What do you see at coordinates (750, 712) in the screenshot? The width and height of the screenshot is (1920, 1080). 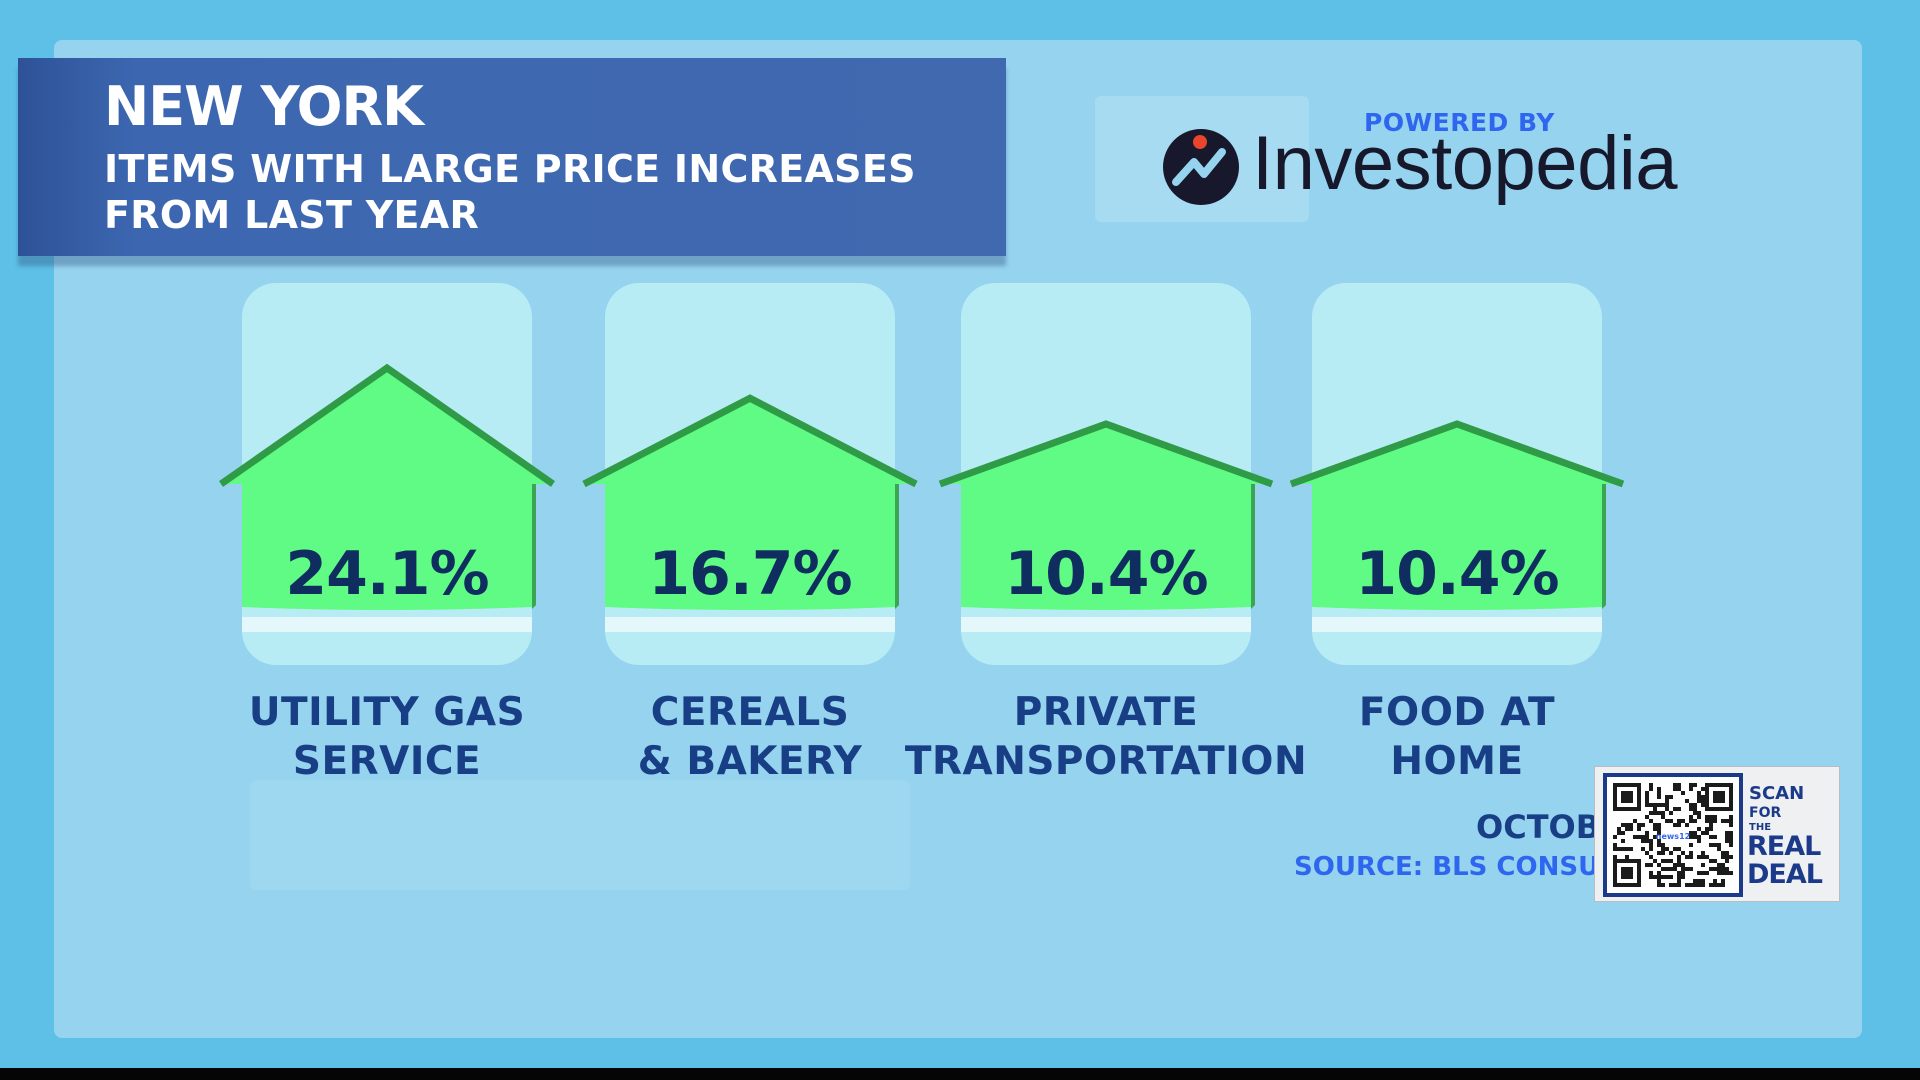 I see `category-label-line: CEREALS` at bounding box center [750, 712].